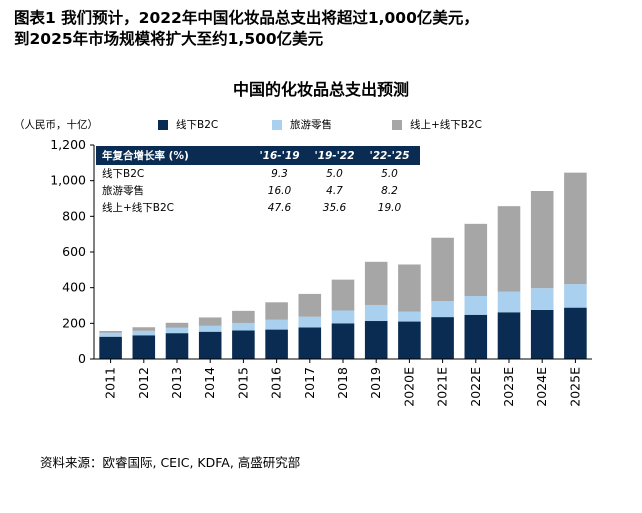 The height and width of the screenshot is (513, 642). What do you see at coordinates (541, 387) in the screenshot?
I see `x-tick-label: 2024E` at bounding box center [541, 387].